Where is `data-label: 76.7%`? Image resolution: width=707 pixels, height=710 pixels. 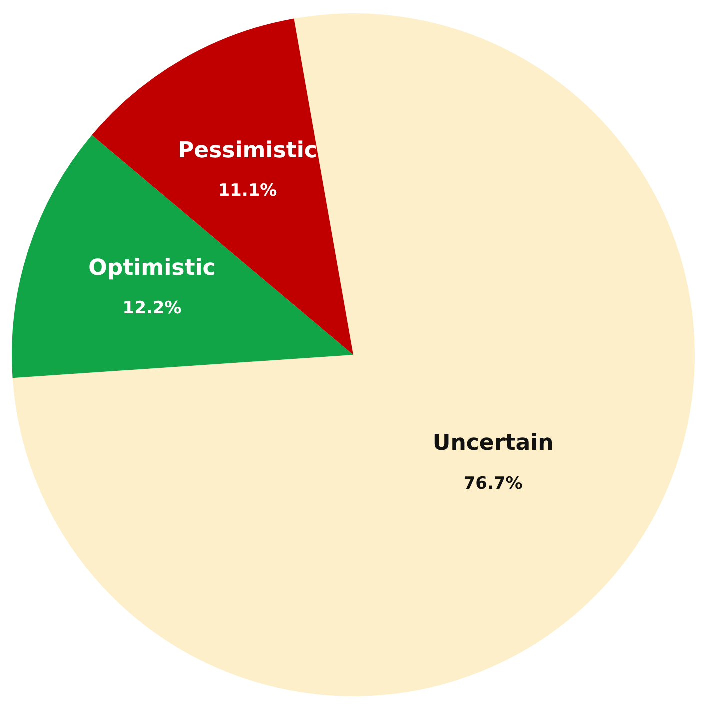
data-label: 76.7% is located at coordinates (493, 484).